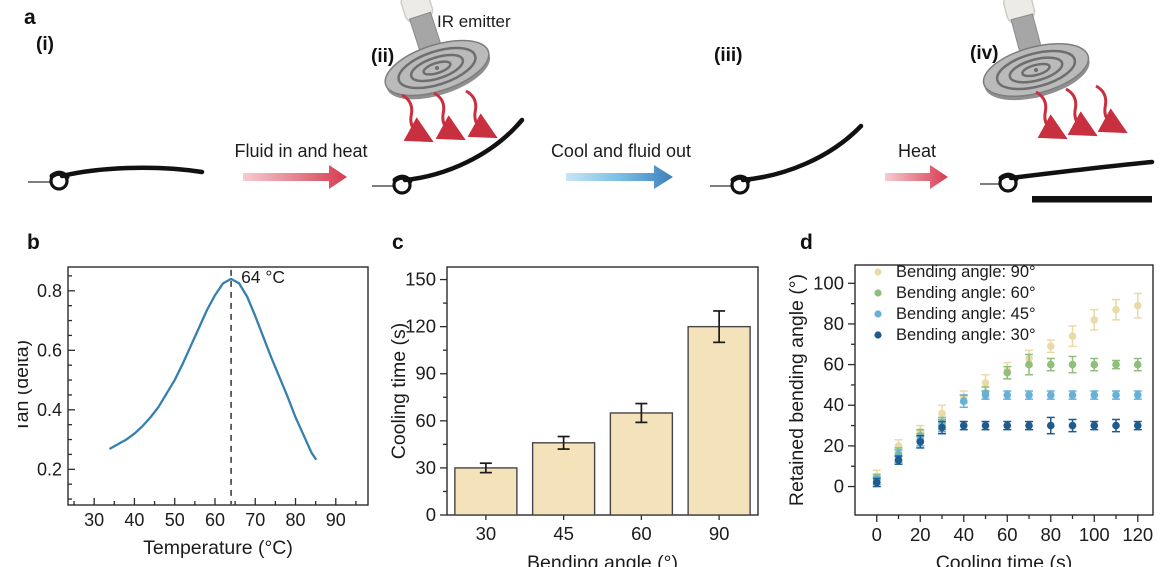 This screenshot has height=567, width=1170. What do you see at coordinates (641, 533) in the screenshot?
I see `c-x-tick-label: 60` at bounding box center [641, 533].